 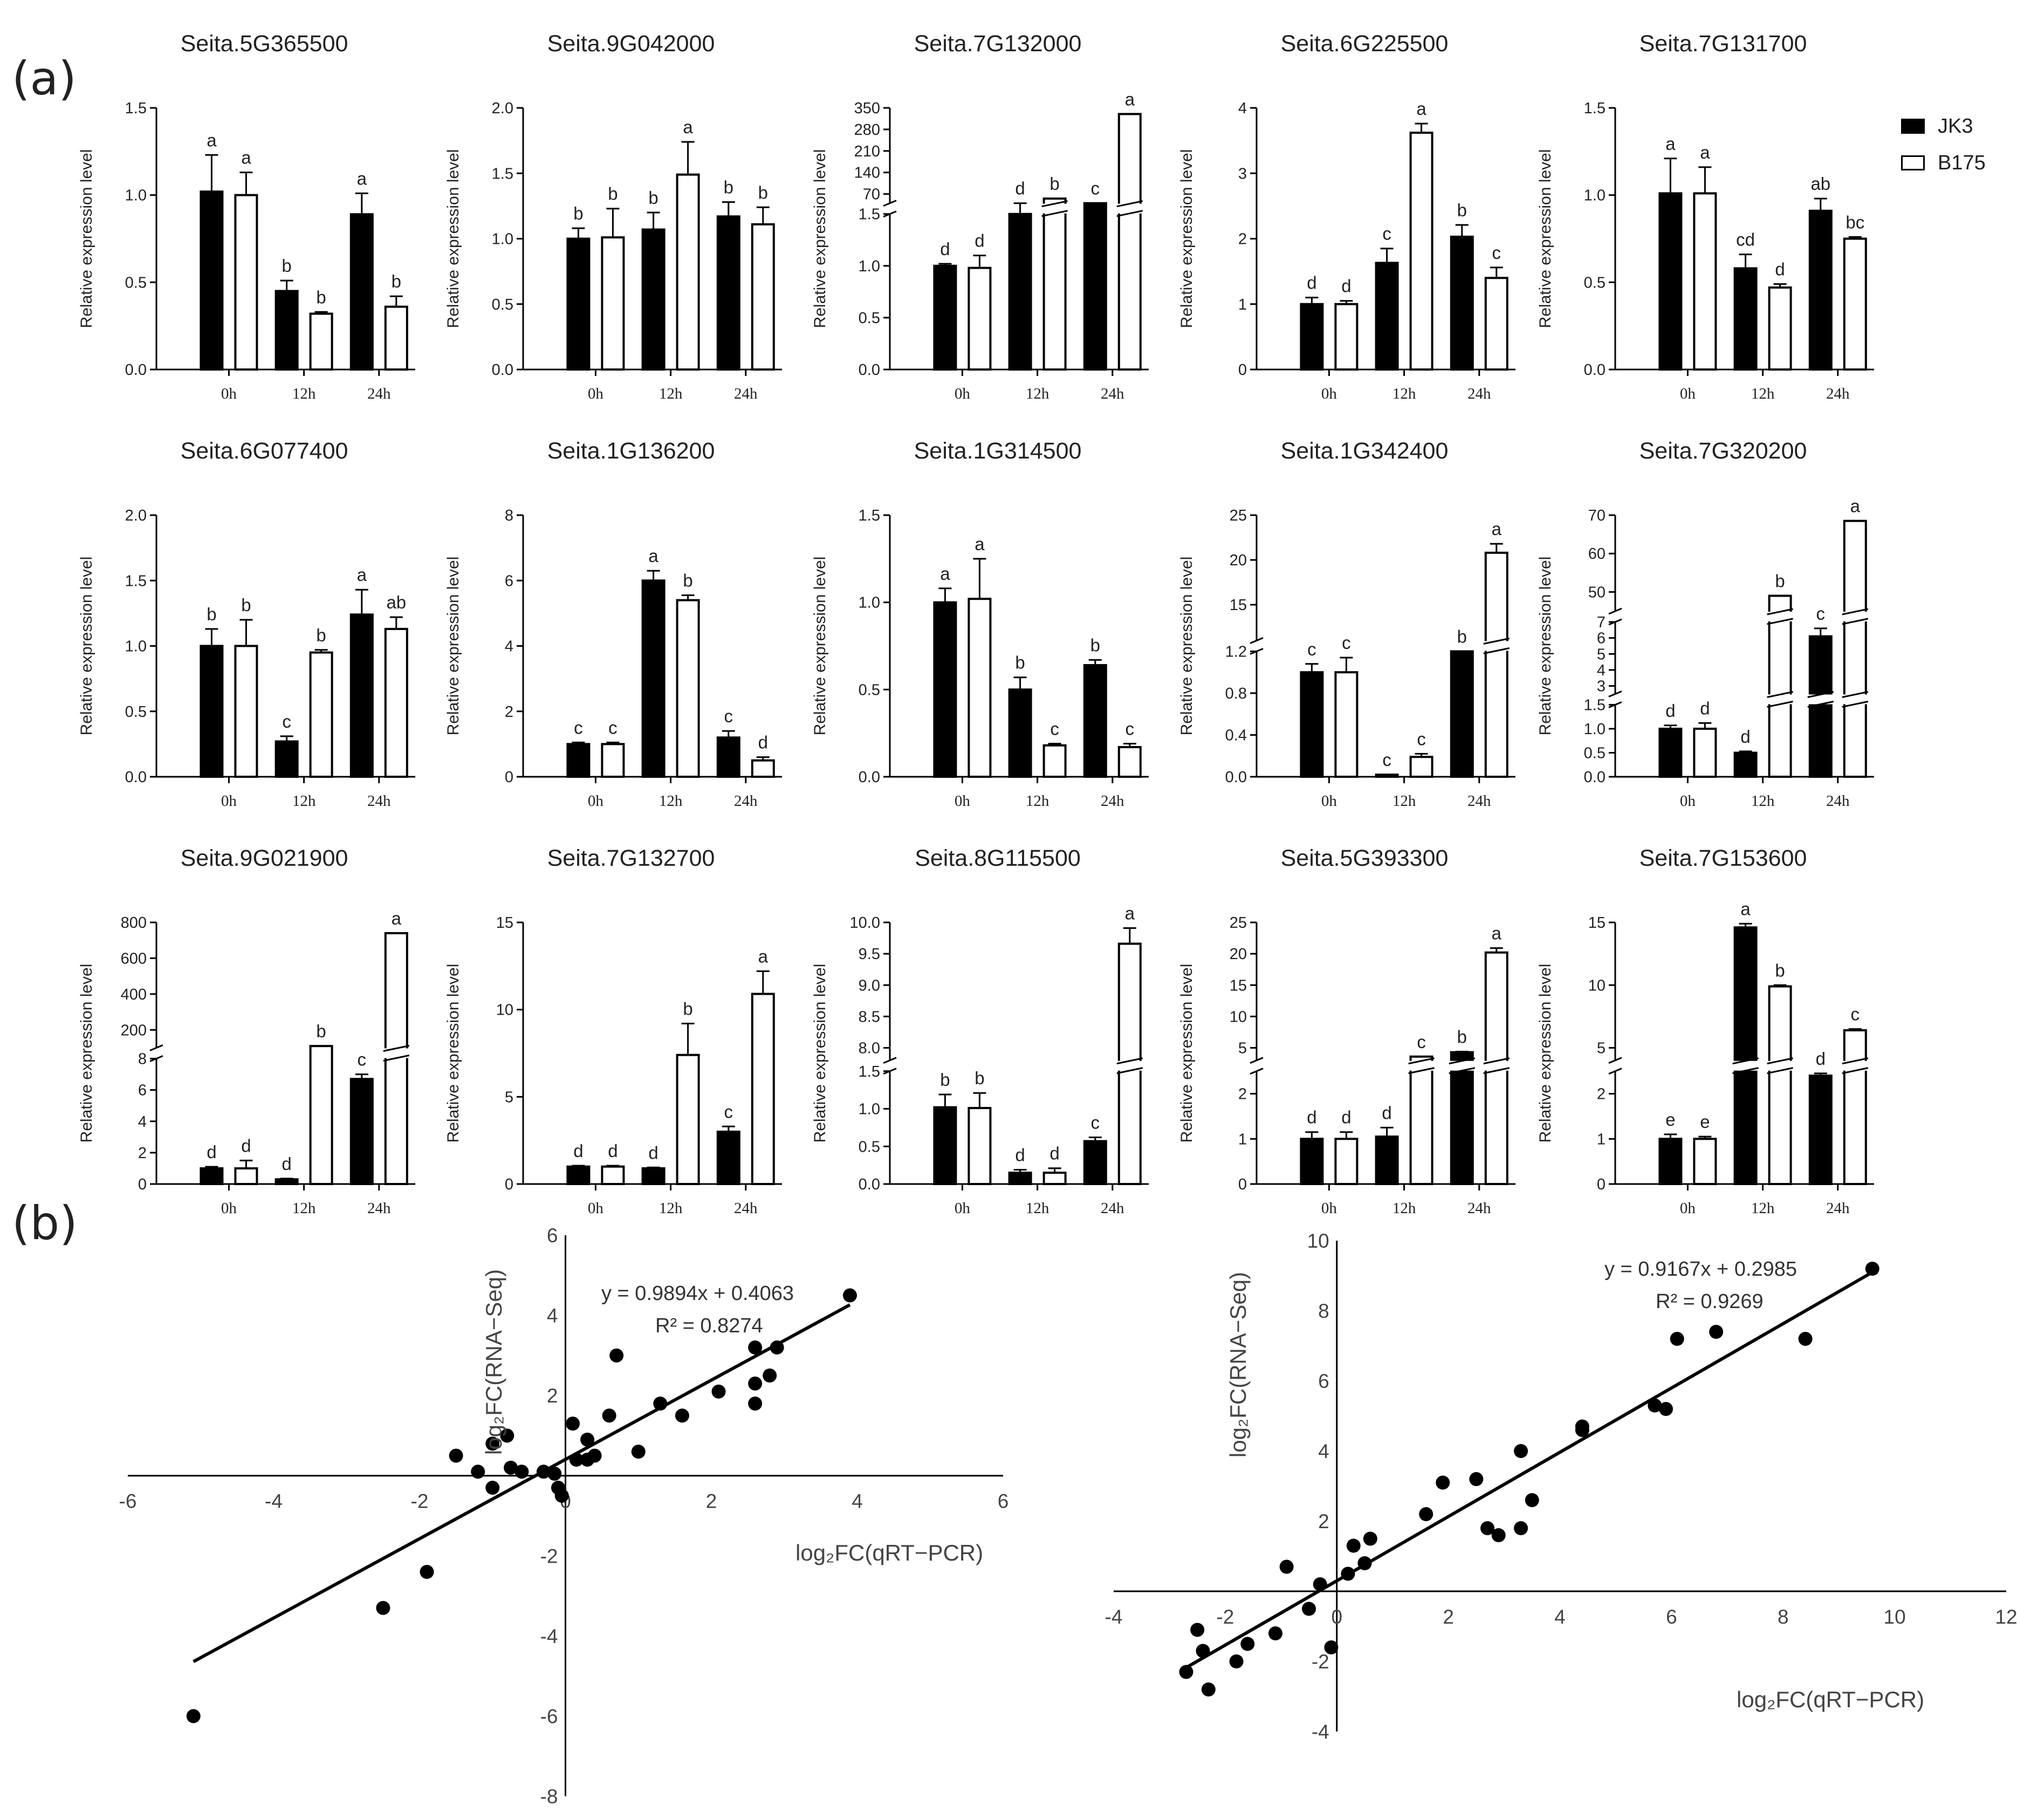 What do you see at coordinates (1838, 801) in the screenshot?
I see `x-tick-label: 24h` at bounding box center [1838, 801].